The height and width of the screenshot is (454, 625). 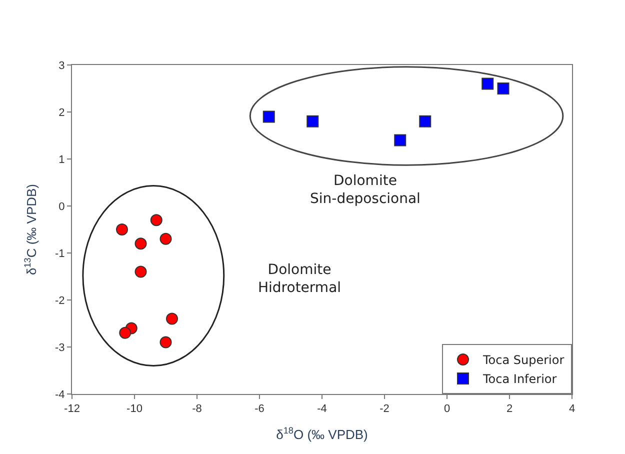 What do you see at coordinates (365, 190) in the screenshot?
I see `annotation: Dolomite Sin-deposcional` at bounding box center [365, 190].